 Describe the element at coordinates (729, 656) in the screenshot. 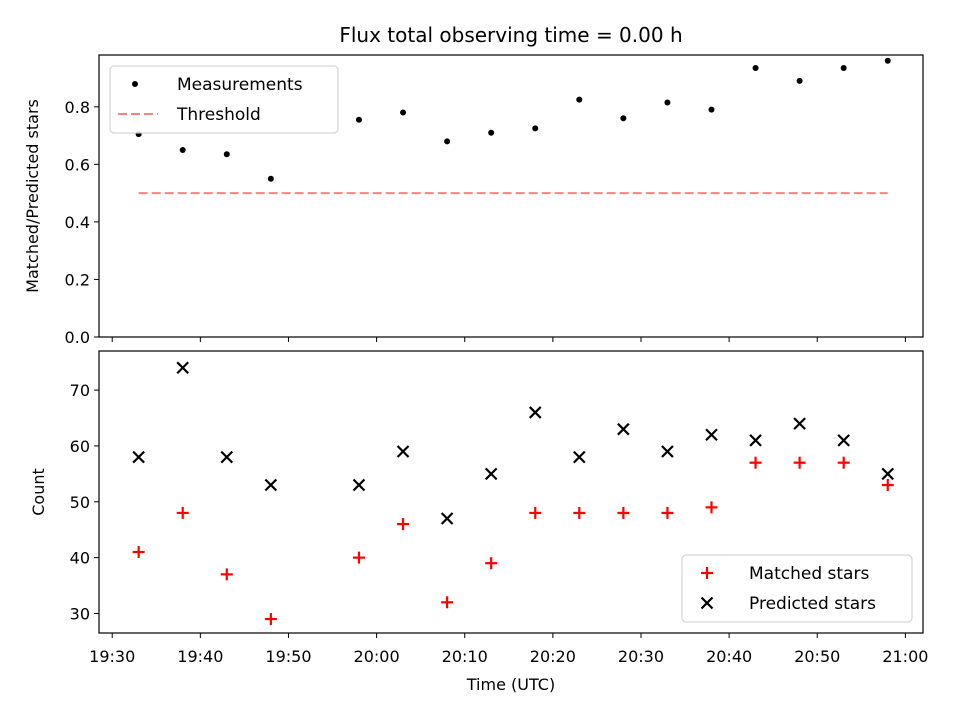

I see `x-tick-label: 20:40` at that location.